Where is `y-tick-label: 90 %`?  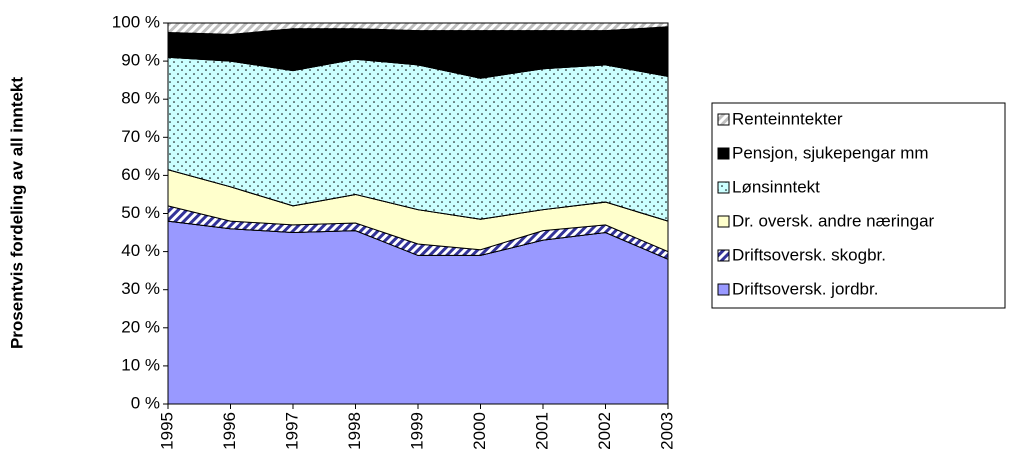 y-tick-label: 90 % is located at coordinates (140, 60).